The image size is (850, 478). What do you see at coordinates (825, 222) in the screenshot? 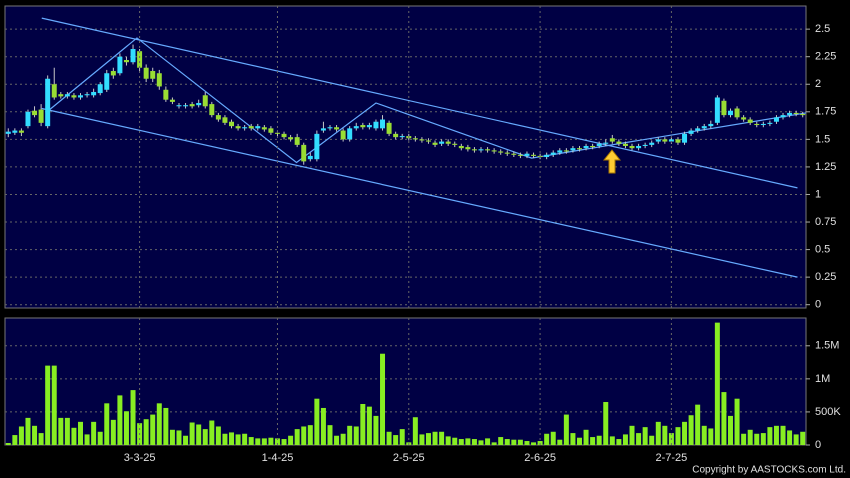
I see `y-tick-label: 0.75` at bounding box center [825, 222].